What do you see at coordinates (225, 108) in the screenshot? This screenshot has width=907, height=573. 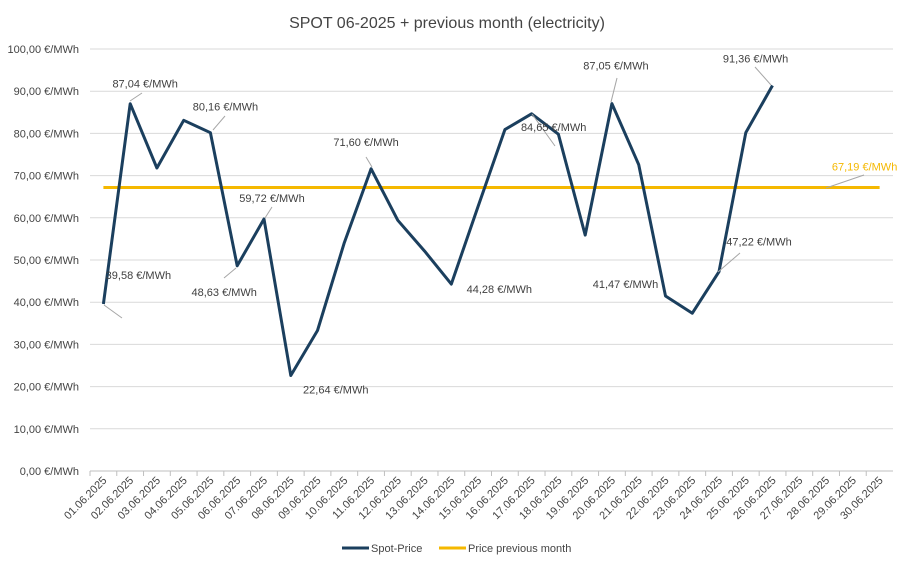 I see `data-label: 80,16 €/MWh` at bounding box center [225, 108].